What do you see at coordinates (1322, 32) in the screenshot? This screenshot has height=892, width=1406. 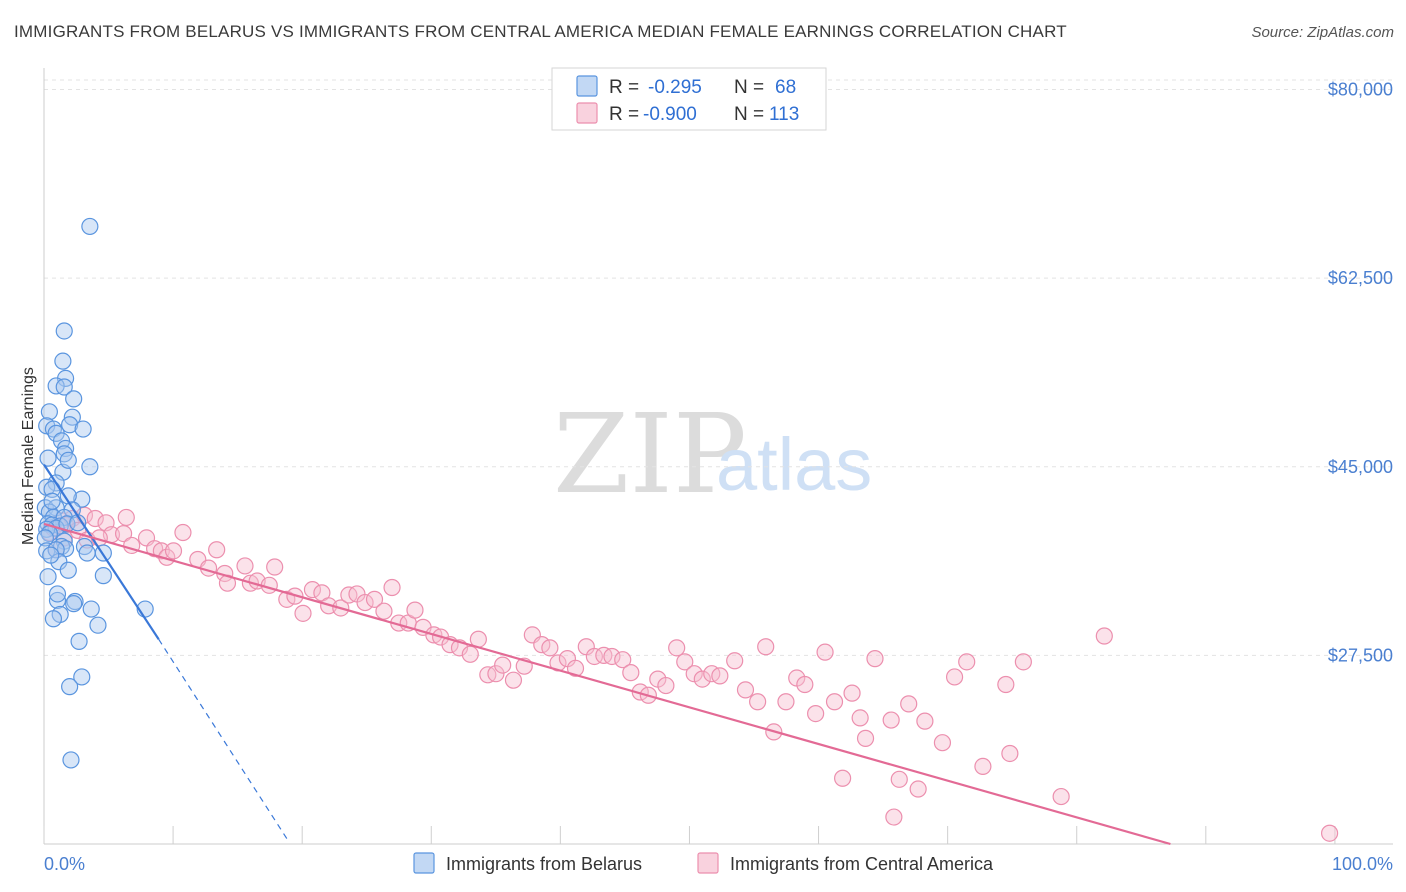 I see `source-credit: Source: ZipAtlas.com` at bounding box center [1322, 32].